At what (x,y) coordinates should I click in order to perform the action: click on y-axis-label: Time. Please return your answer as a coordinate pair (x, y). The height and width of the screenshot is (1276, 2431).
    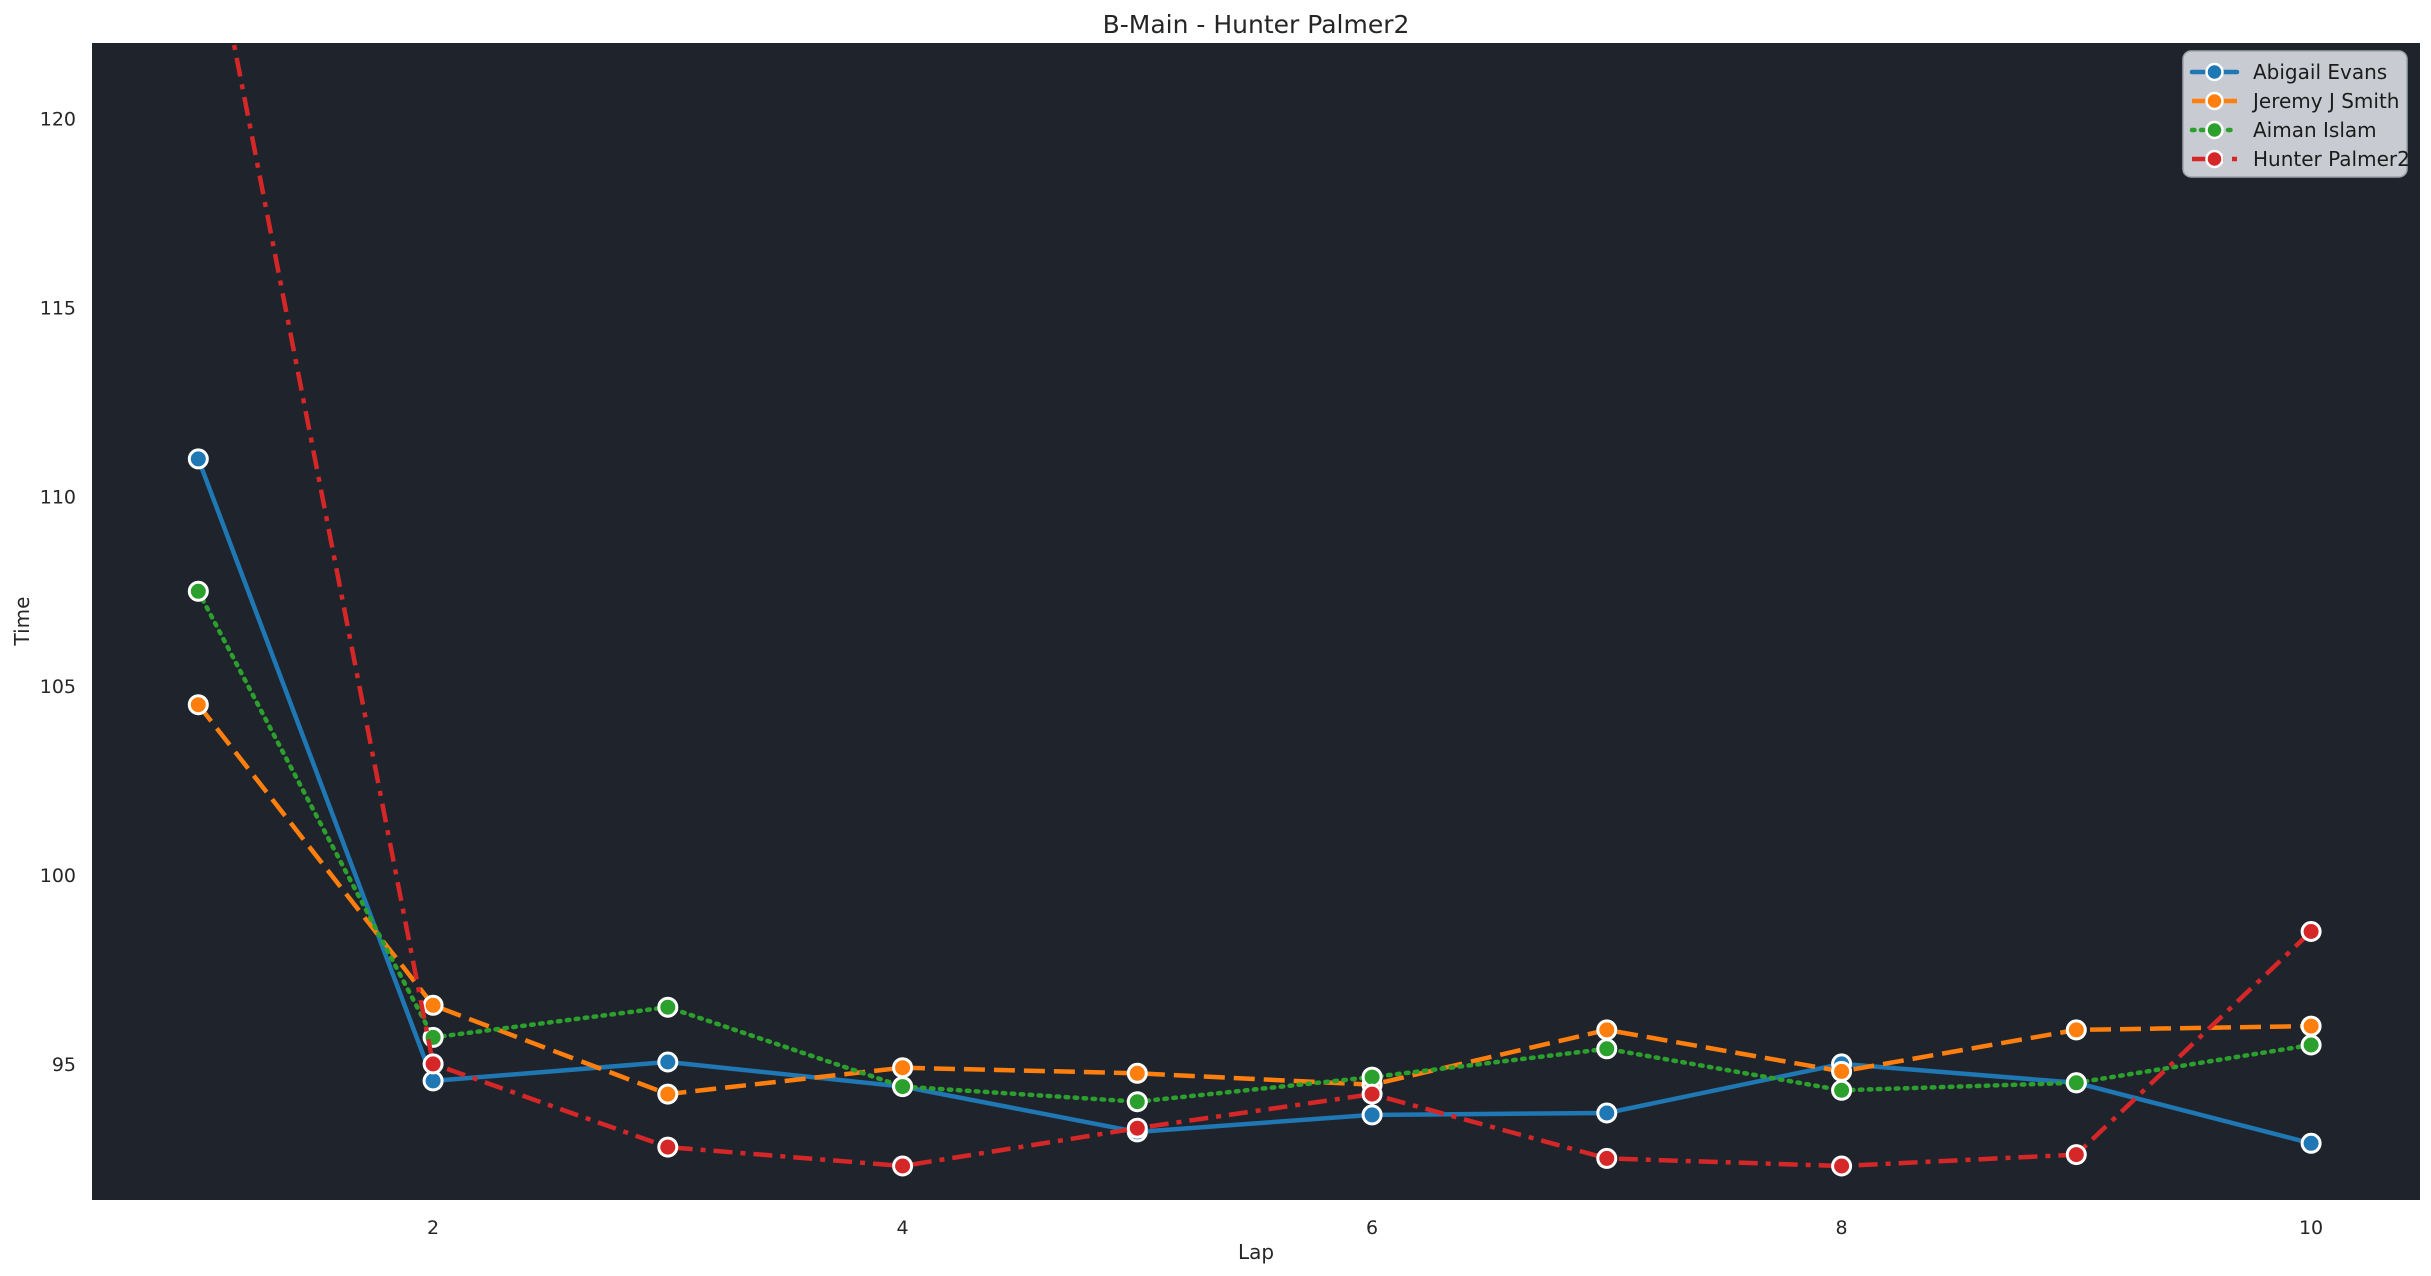
    Looking at the image, I should click on (22, 621).